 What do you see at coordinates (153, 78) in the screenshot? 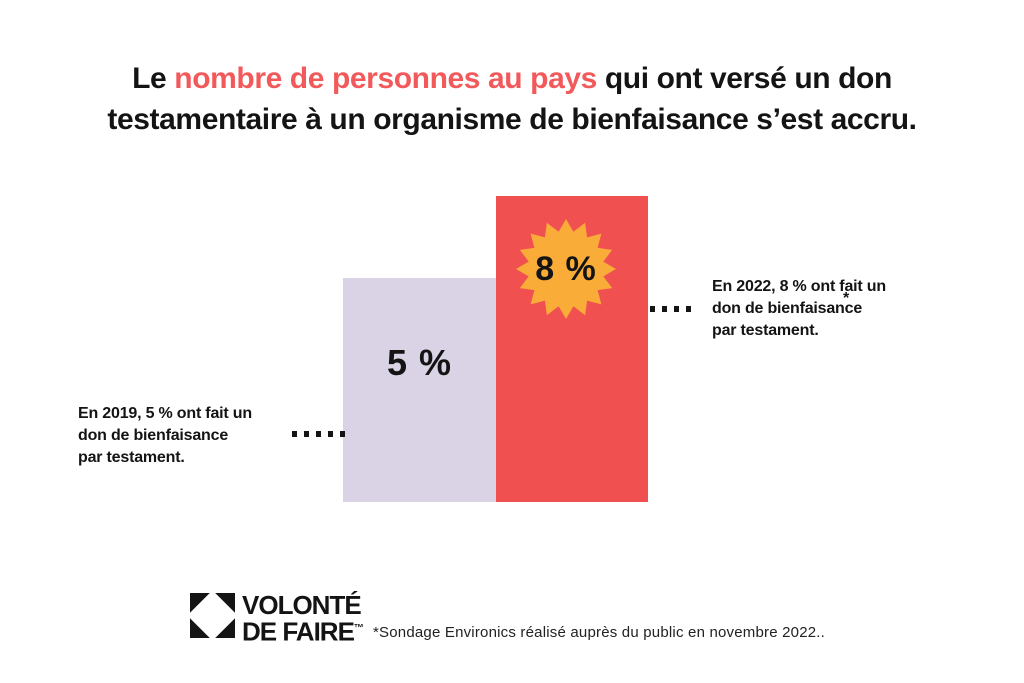
I see `headline-prefix: Le` at bounding box center [153, 78].